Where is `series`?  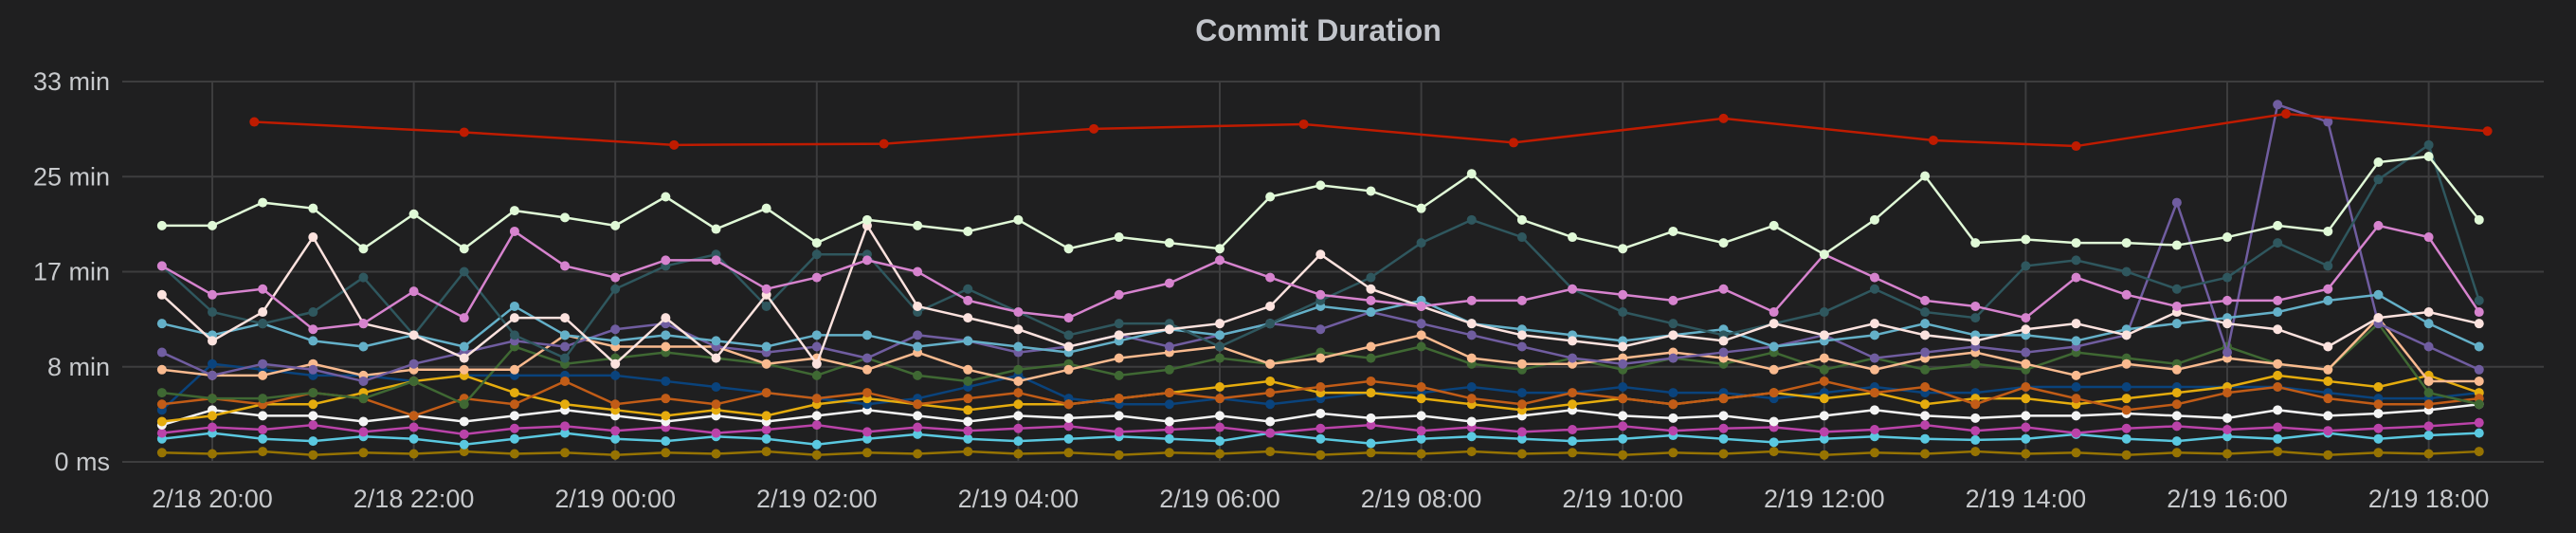
series is located at coordinates (1320, 398).